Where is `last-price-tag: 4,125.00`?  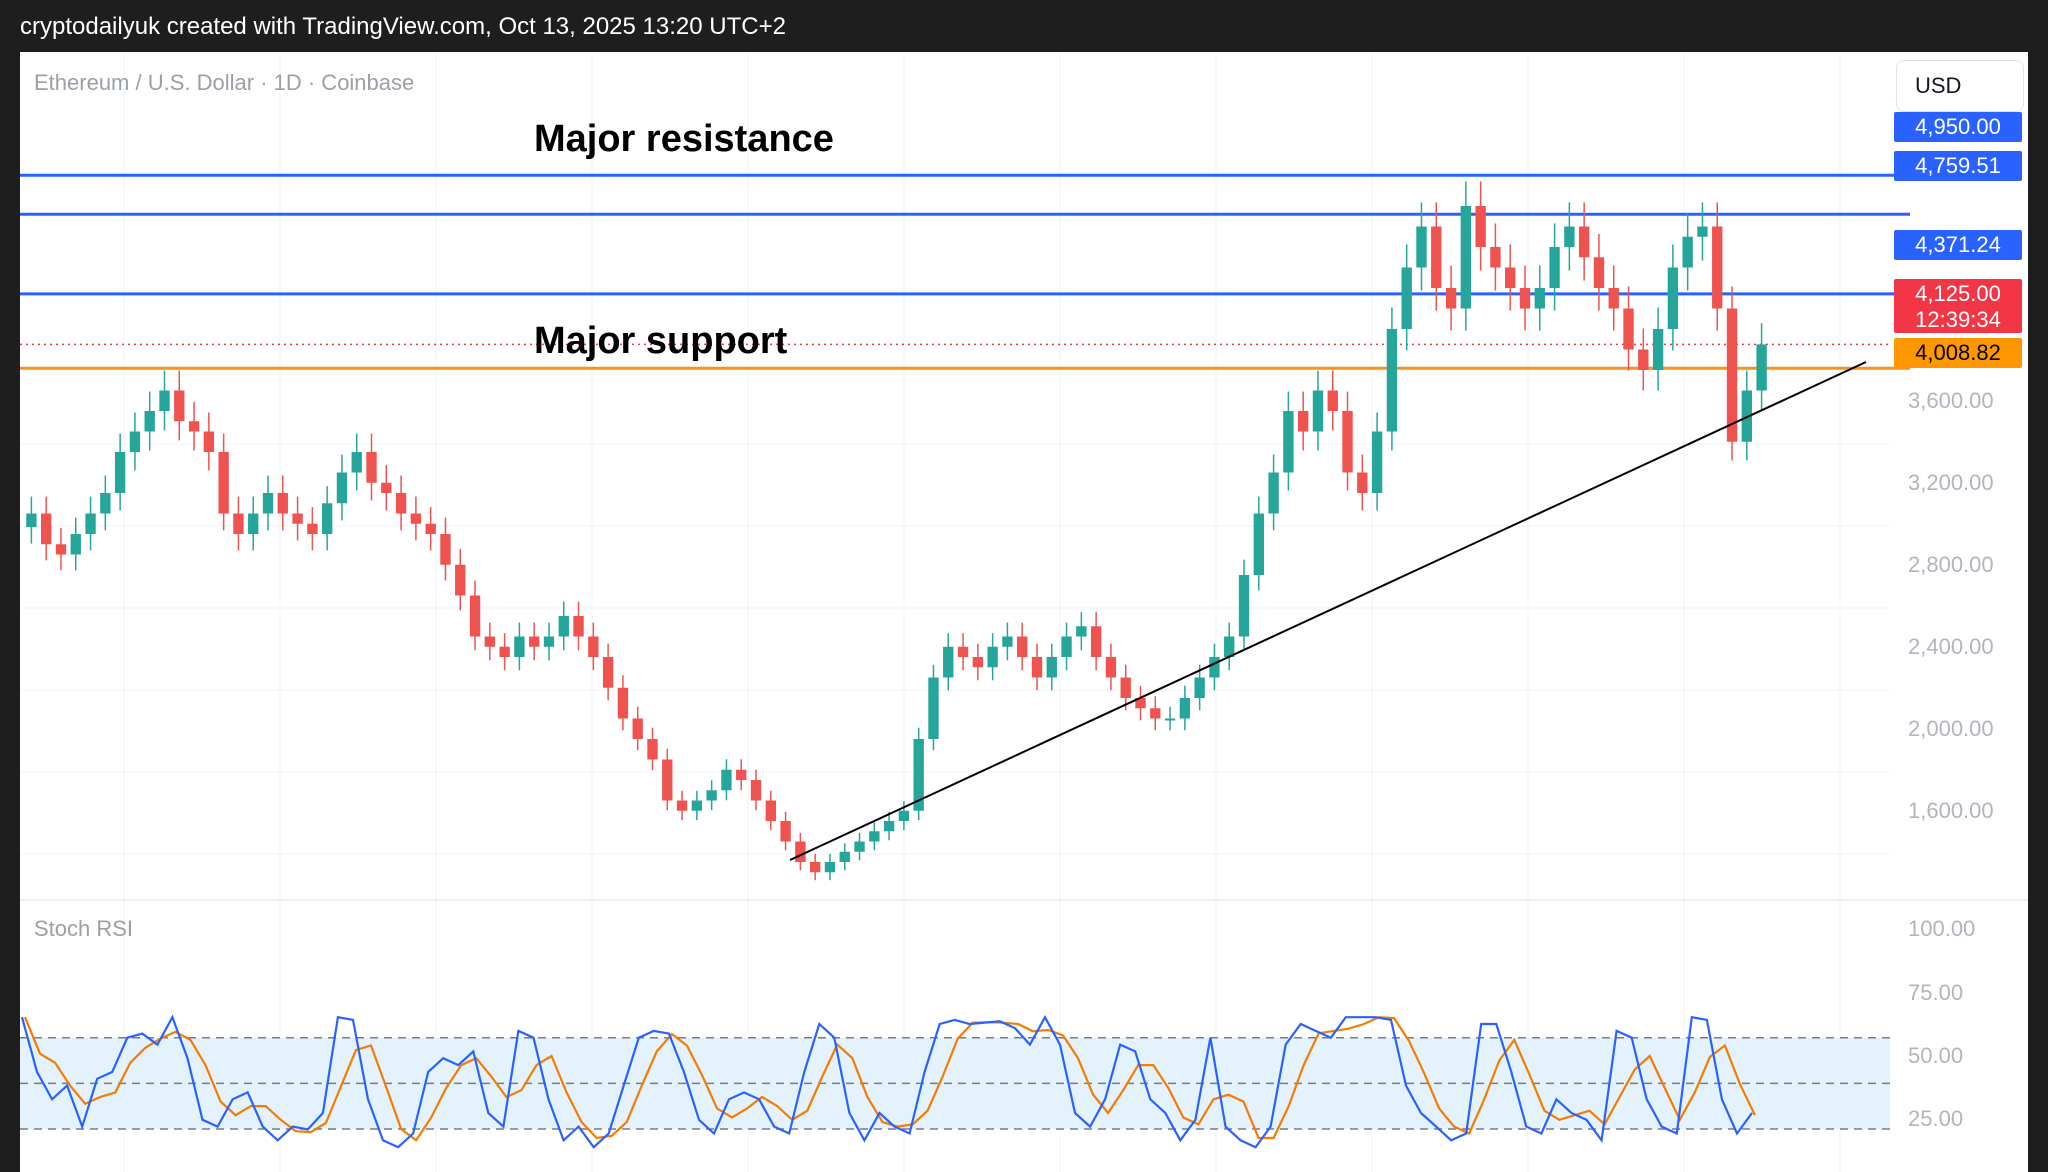
last-price-tag: 4,125.00 is located at coordinates (1958, 294).